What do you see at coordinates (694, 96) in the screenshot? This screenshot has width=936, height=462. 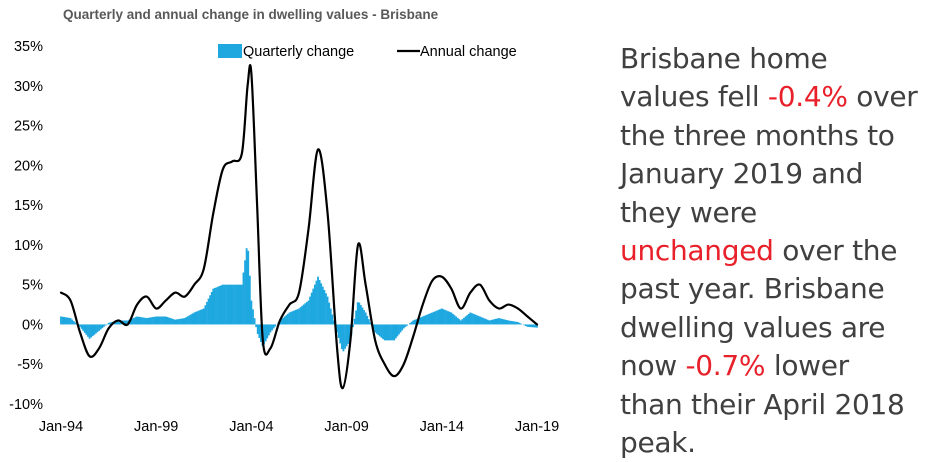 I see `text-run: values fell` at bounding box center [694, 96].